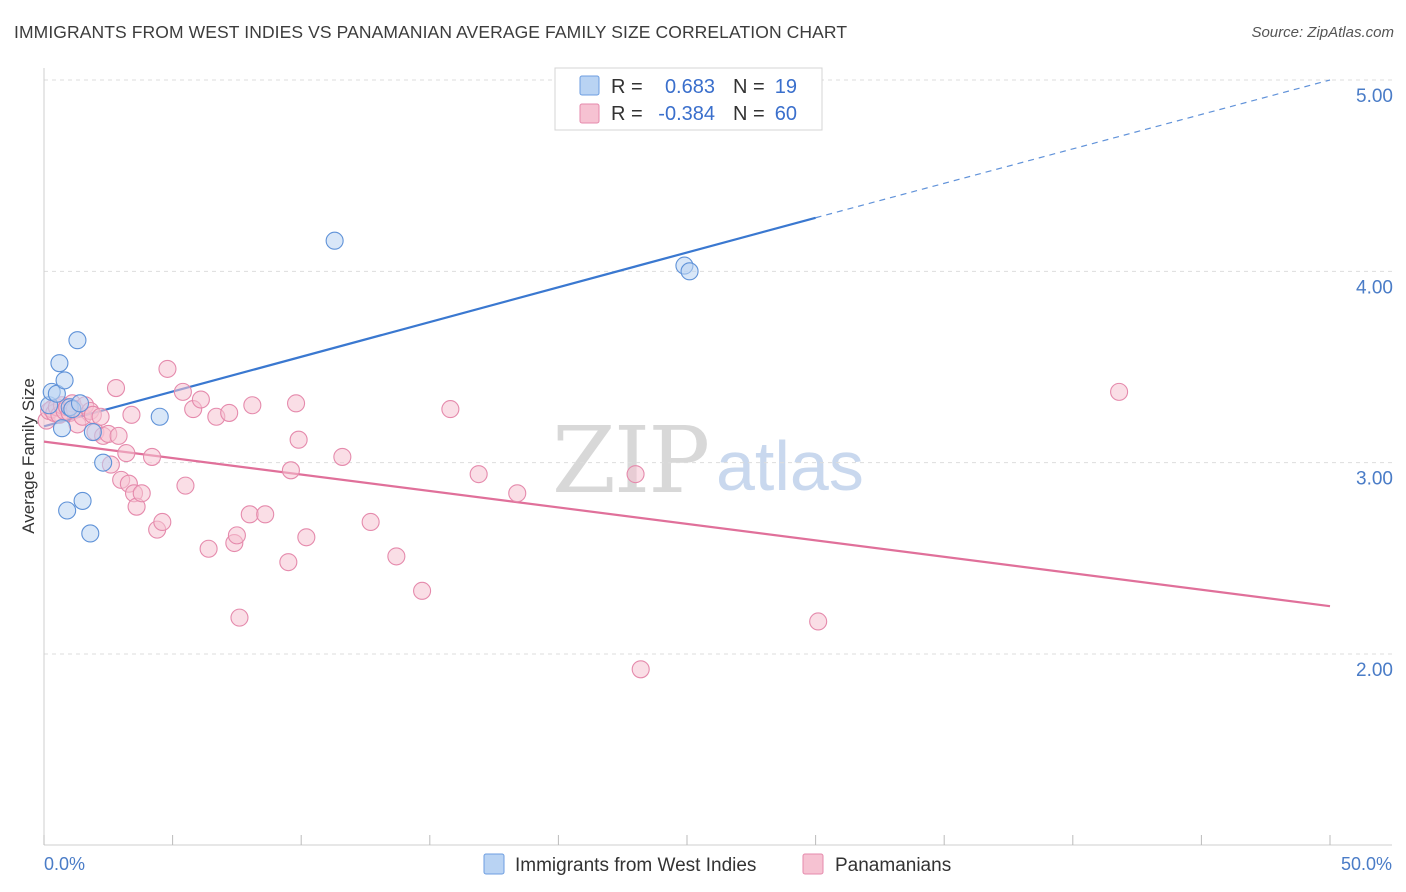  Describe the element at coordinates (893, 865) in the screenshot. I see `legend-label-panamanians: Panamanians` at that location.